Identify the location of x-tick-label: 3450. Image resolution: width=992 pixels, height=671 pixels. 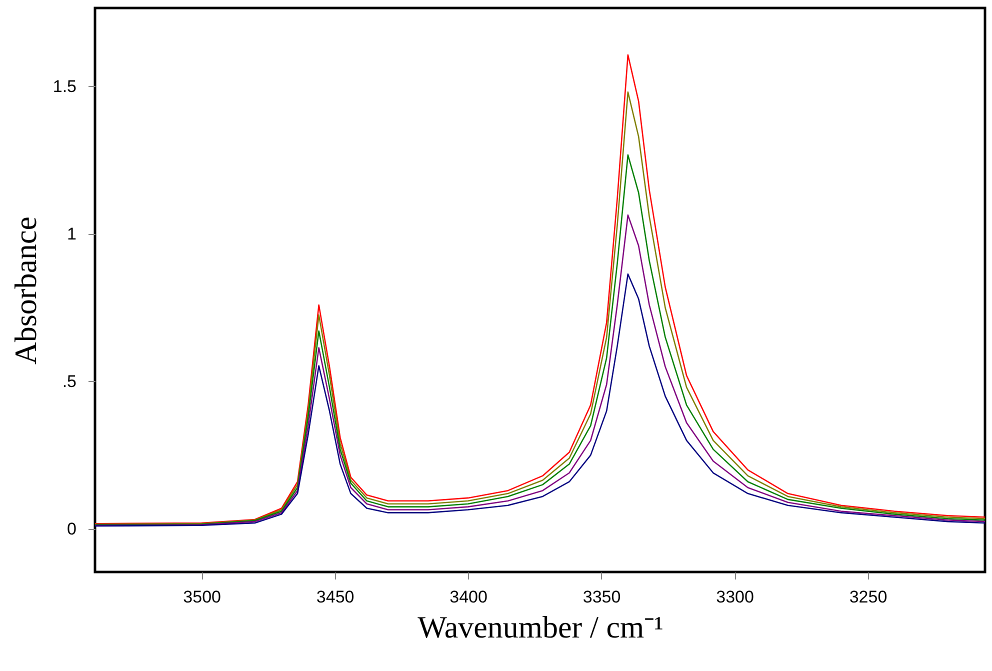
(335, 597).